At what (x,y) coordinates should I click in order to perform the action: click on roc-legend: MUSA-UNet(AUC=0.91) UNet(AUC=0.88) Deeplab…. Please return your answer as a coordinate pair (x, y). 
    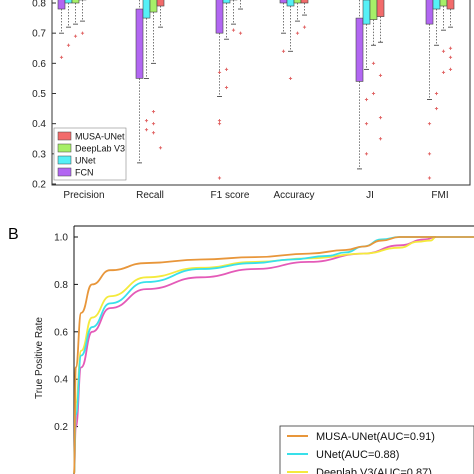
    Looking at the image, I should click on (376, 449).